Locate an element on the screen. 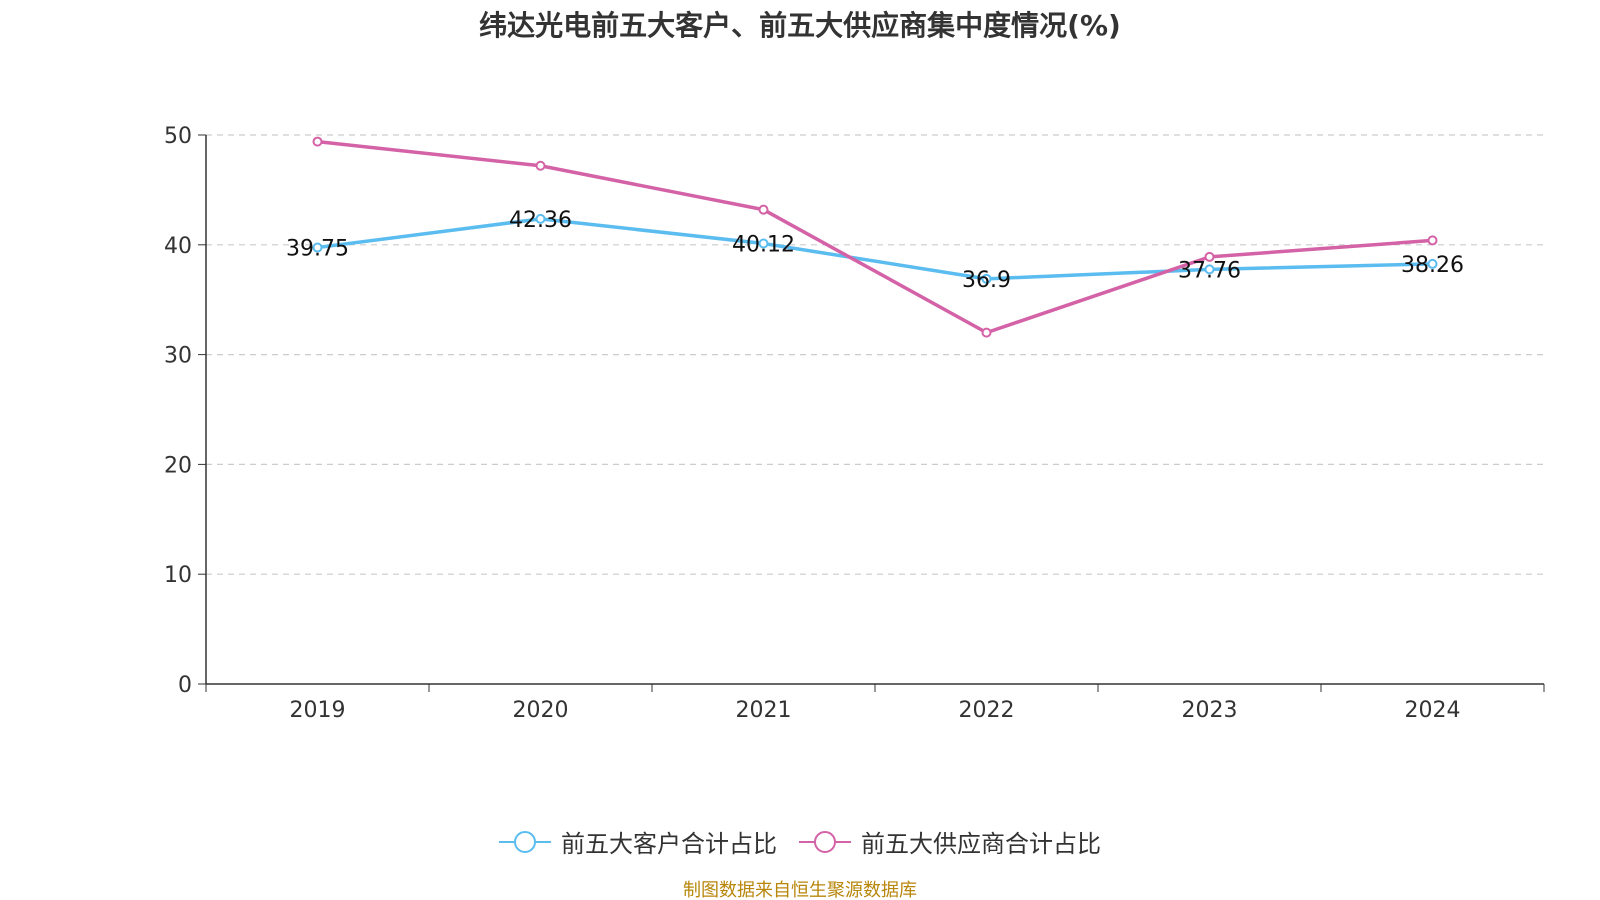 Image resolution: width=1600 pixels, height=900 pixels. x-tick-label: 2021 is located at coordinates (764, 710).